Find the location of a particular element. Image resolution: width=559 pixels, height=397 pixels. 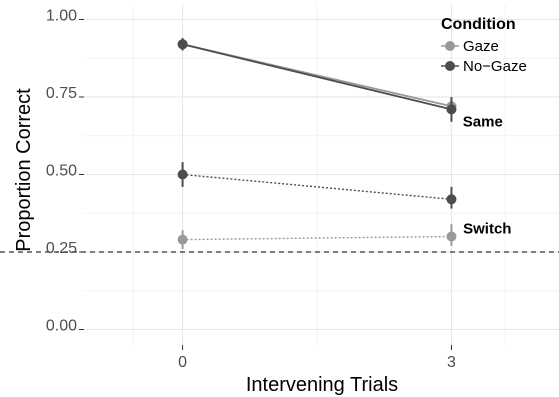

series-no-gaze-switch is located at coordinates (317, 185).